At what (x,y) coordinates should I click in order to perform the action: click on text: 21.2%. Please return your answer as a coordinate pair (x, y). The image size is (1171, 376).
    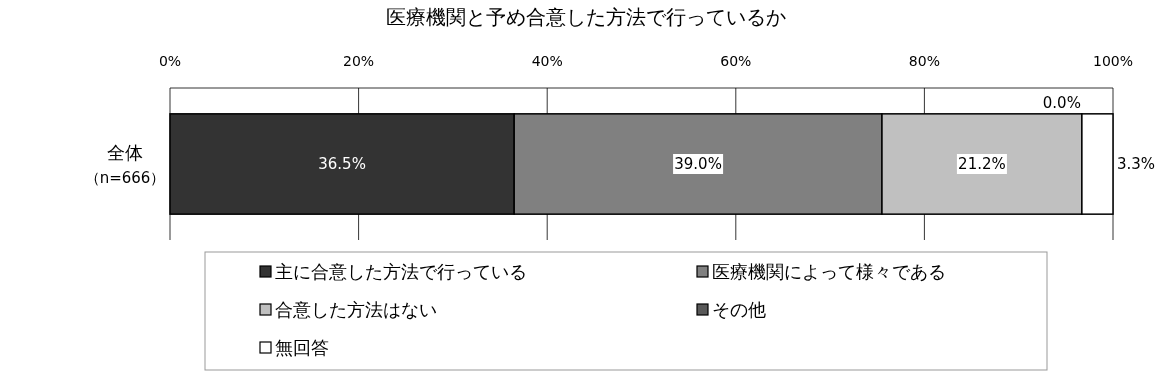
    Looking at the image, I should click on (982, 164).